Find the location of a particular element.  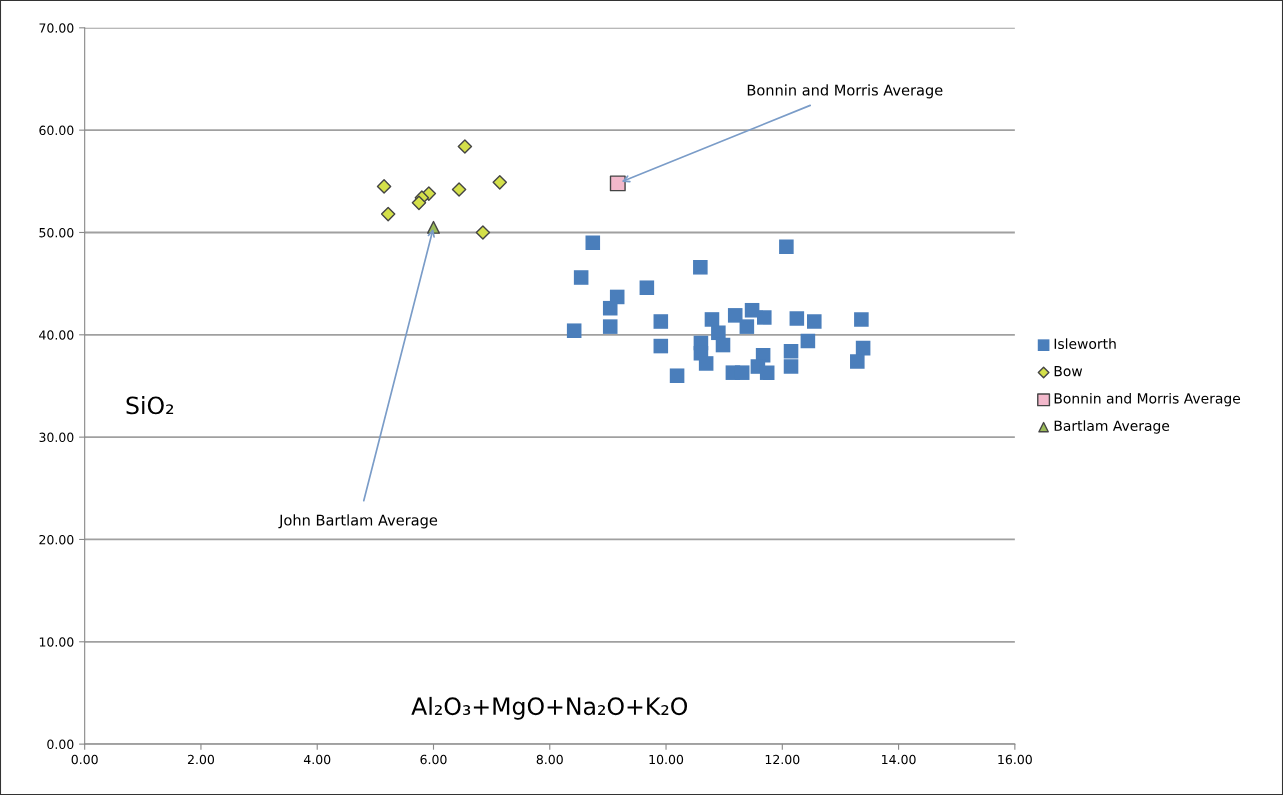

y-tick-label: 30.00 is located at coordinates (56, 437).